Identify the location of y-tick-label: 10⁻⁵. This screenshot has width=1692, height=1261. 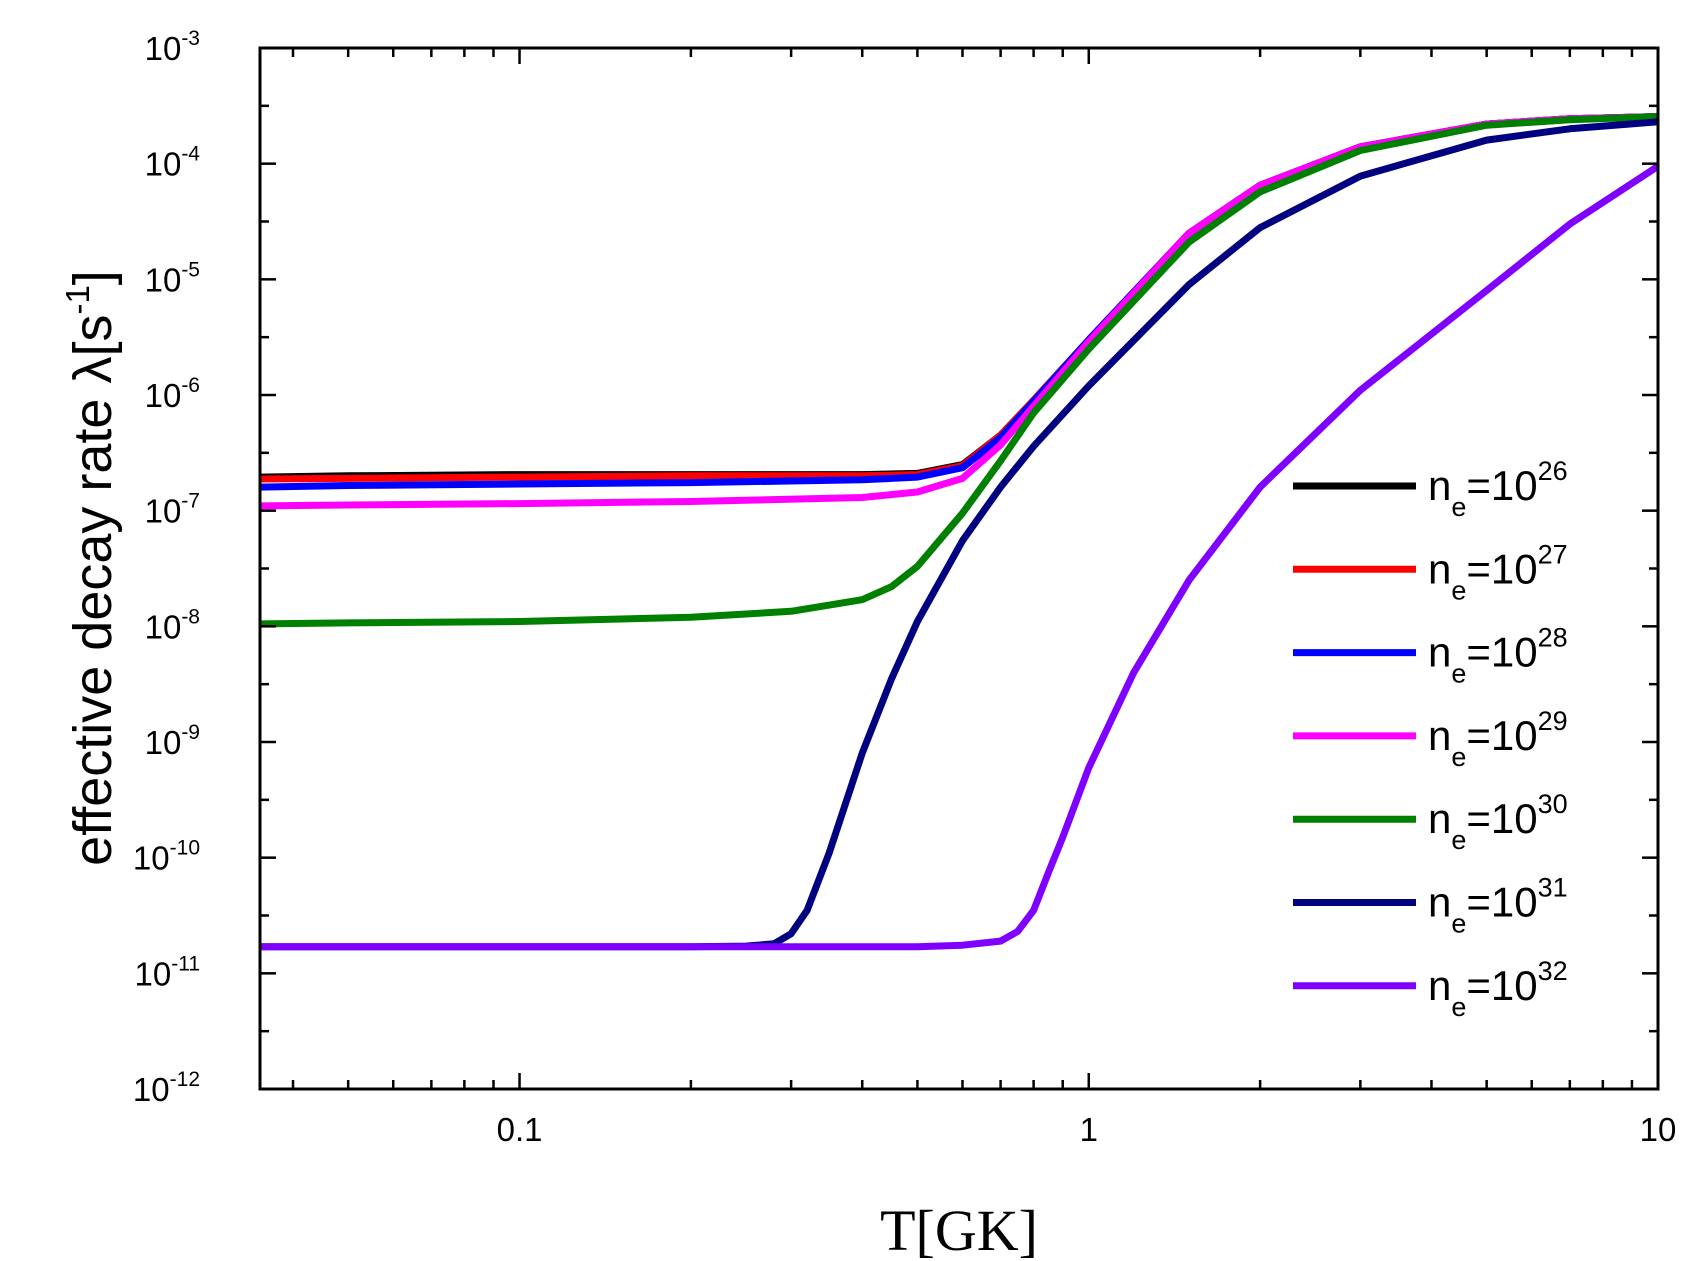
(172, 278).